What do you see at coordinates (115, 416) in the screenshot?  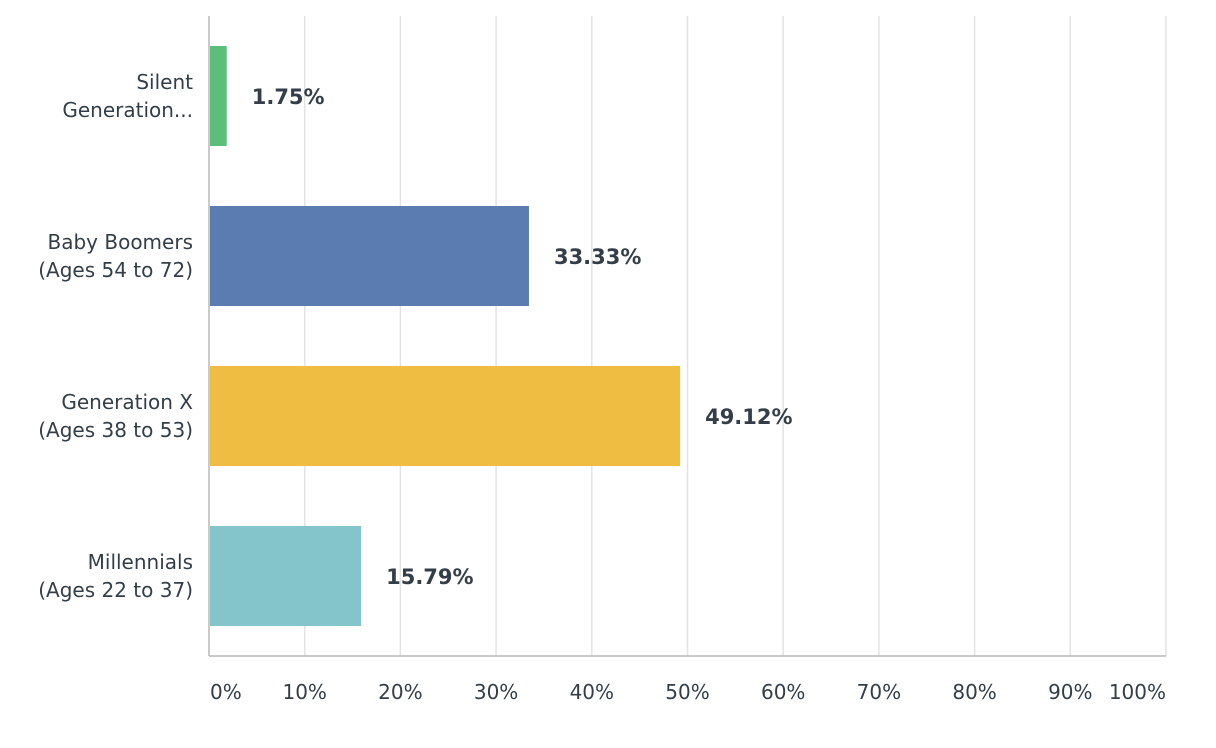 I see `category-label: Generation X (Ages 38 to 53)` at bounding box center [115, 416].